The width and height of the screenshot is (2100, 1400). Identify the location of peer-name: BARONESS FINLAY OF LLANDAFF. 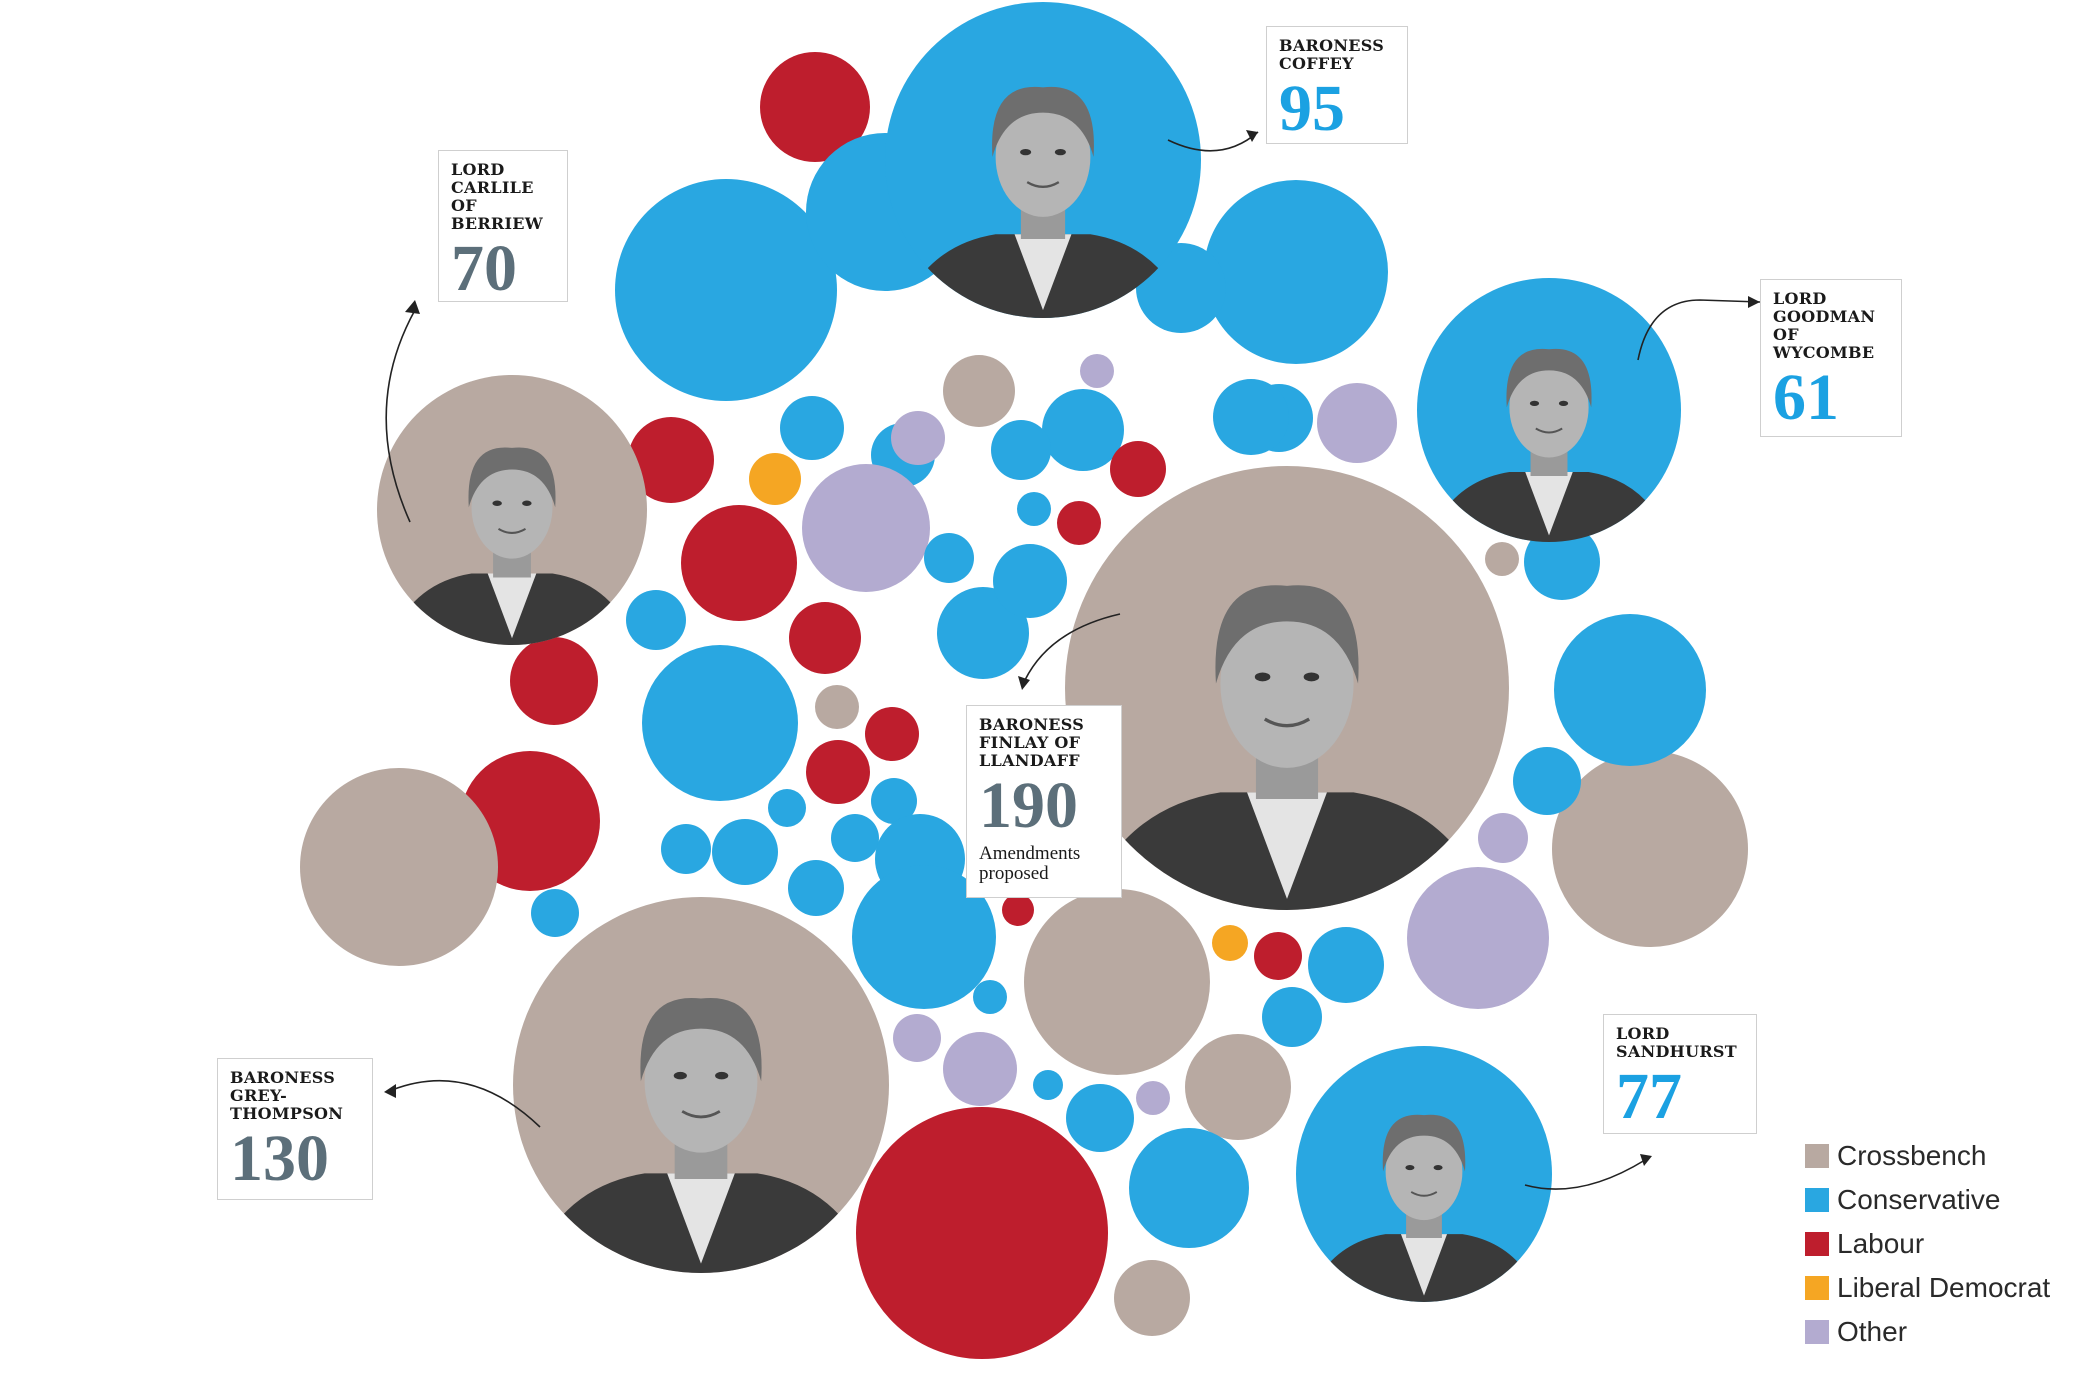
(1032, 742).